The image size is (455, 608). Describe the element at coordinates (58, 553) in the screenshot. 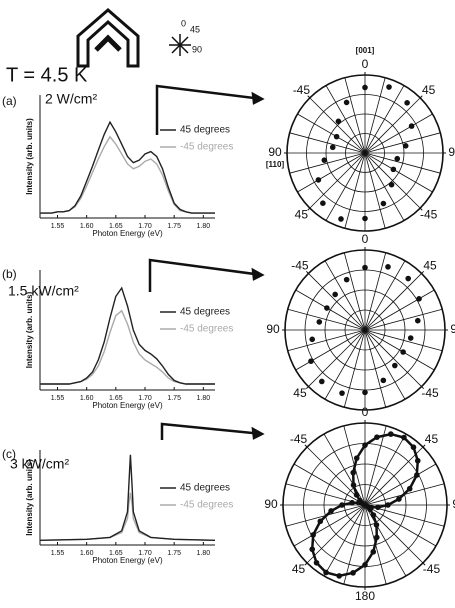

I see `x-tick-label: 1.55` at that location.